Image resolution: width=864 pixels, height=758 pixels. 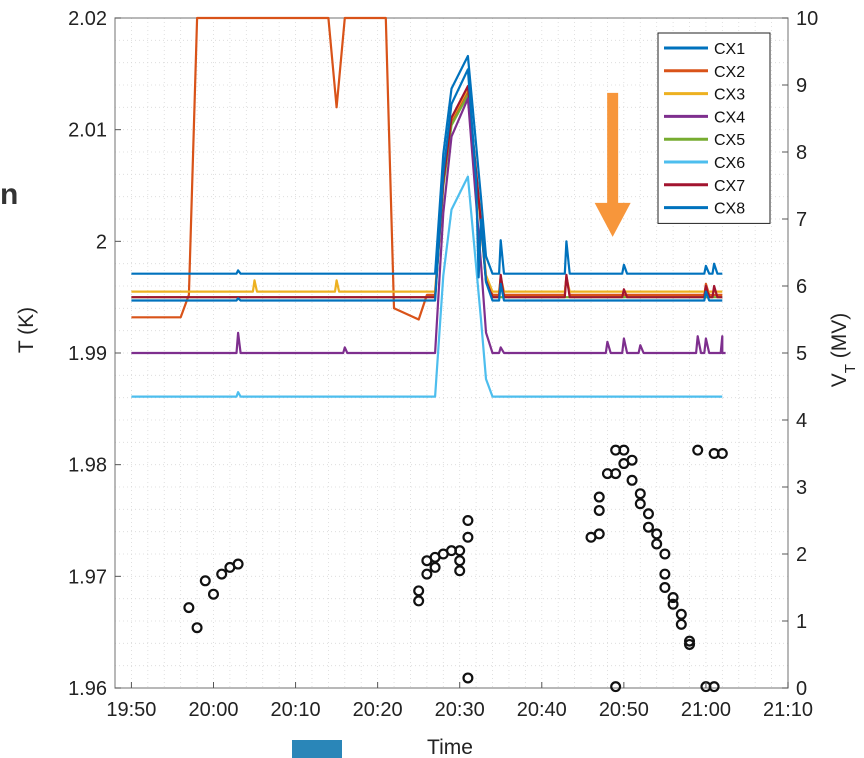 I want to click on y-right-tick-label: 6, so click(x=801, y=287).